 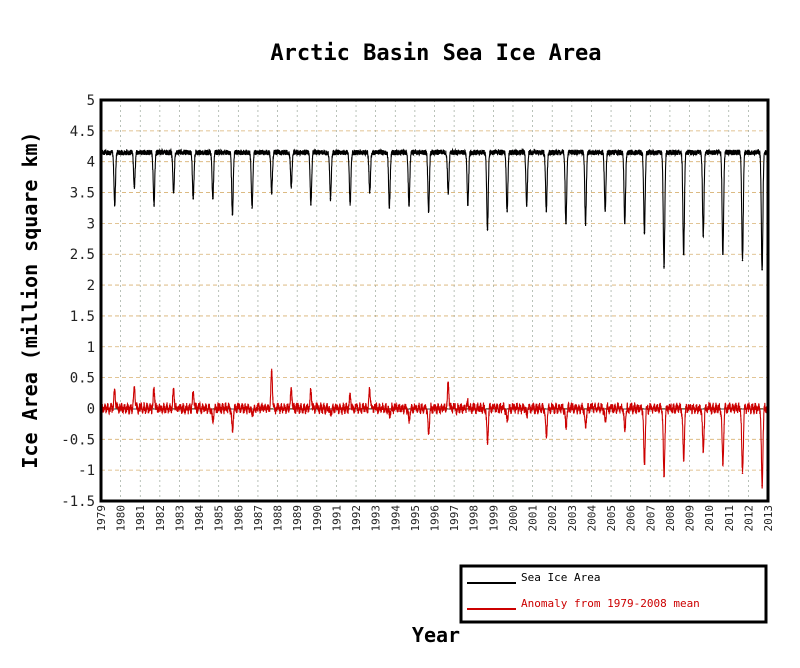 I want to click on y-tick-labels: 5 4.5 4 3.5 3 2.5 2 1.5 1 0.5 0 -0.5 -1 -1.5, so click(x=78, y=301).